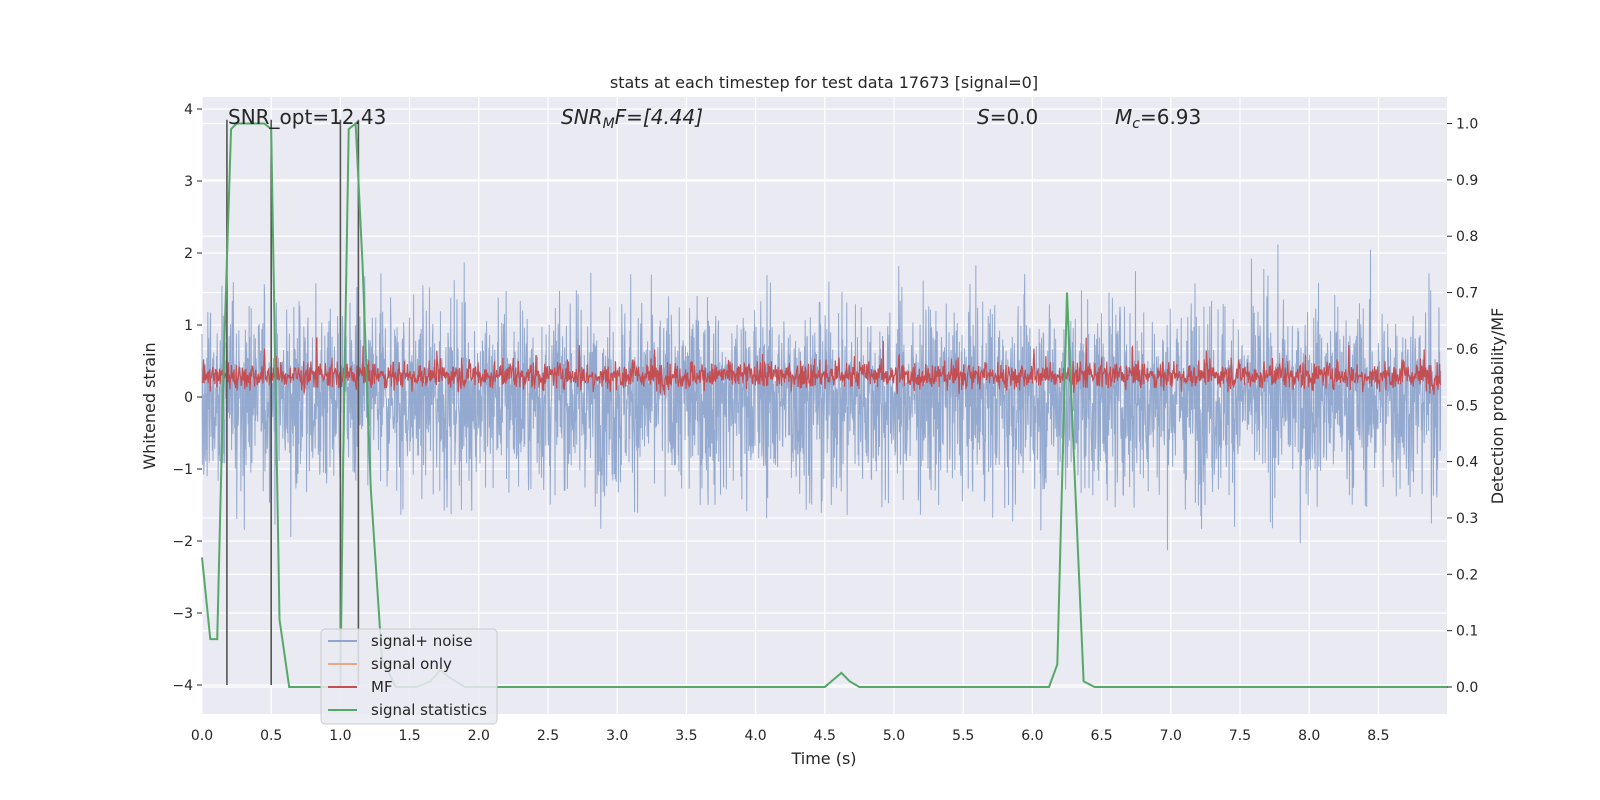 This screenshot has height=800, width=1600. What do you see at coordinates (825, 736) in the screenshot?
I see `x-tick-label: 4.5` at bounding box center [825, 736].